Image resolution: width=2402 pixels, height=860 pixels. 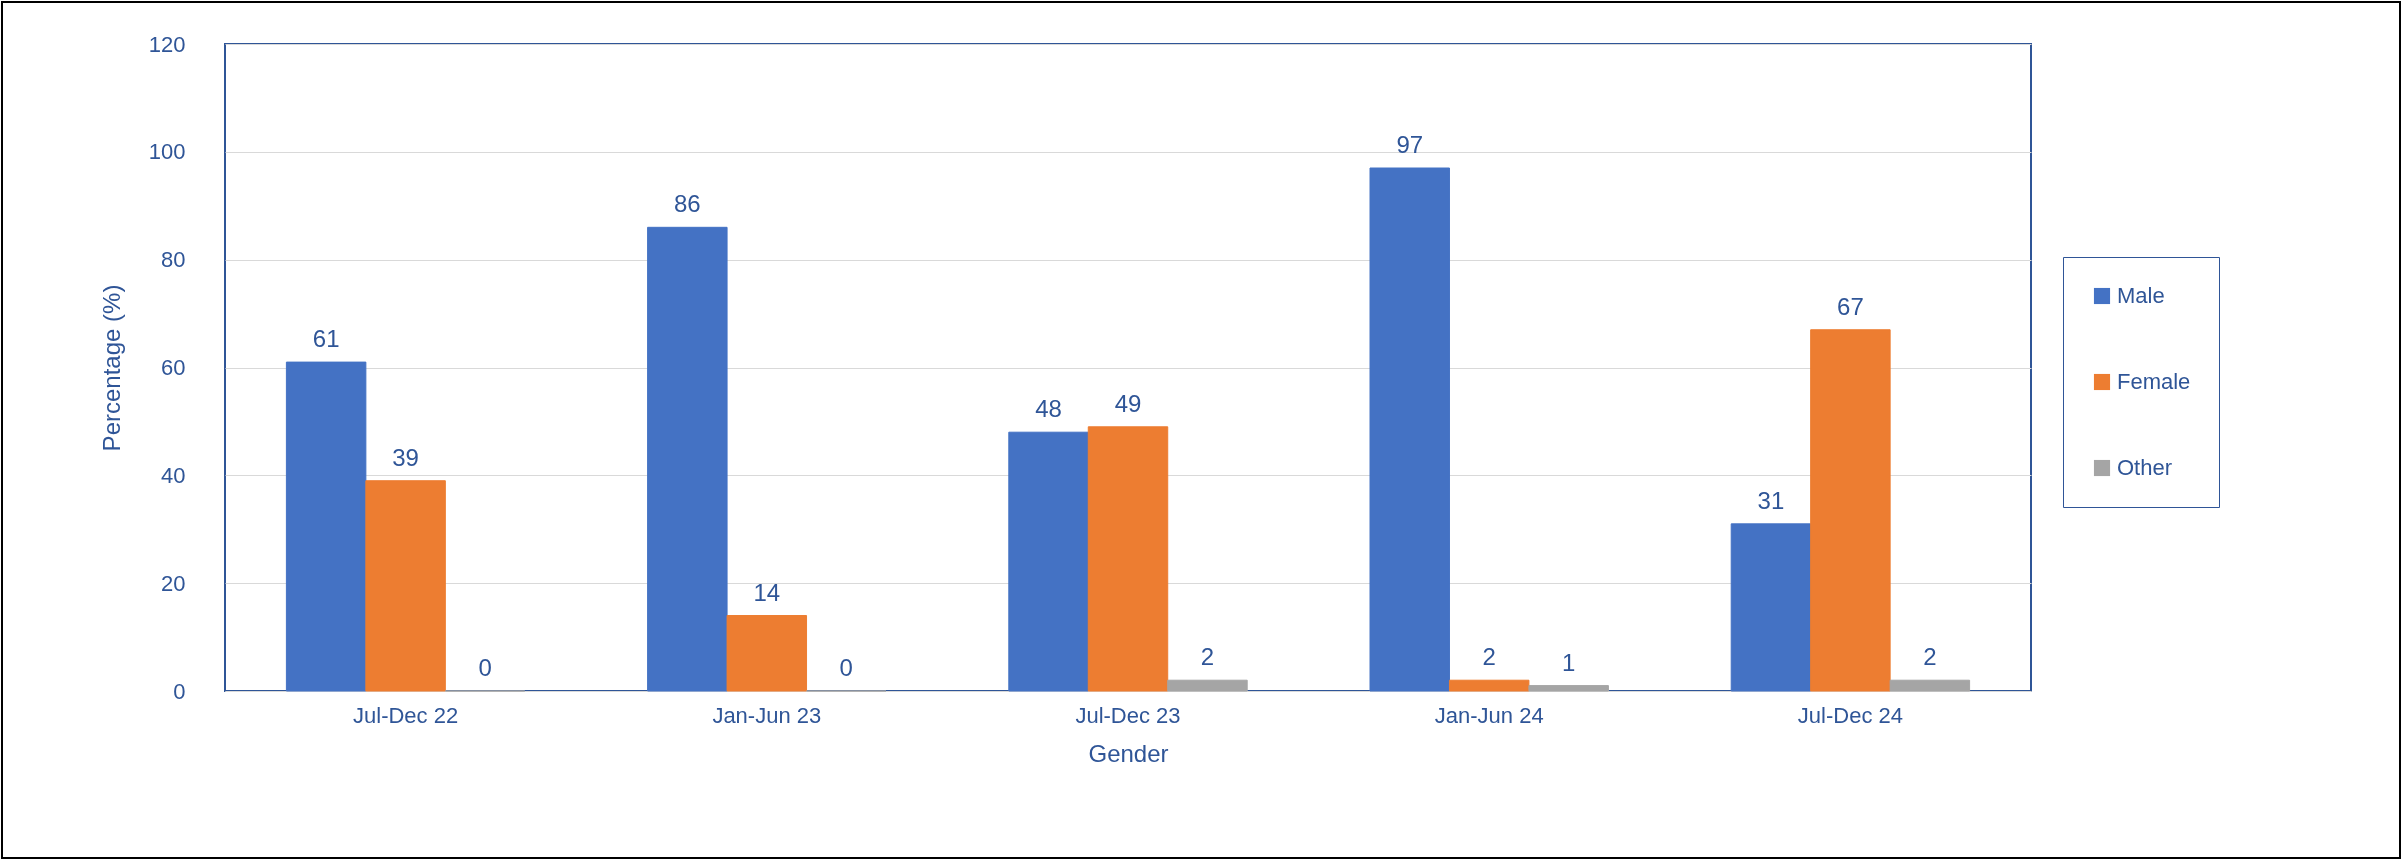 What do you see at coordinates (1128, 403) in the screenshot?
I see `data-label: 49` at bounding box center [1128, 403].